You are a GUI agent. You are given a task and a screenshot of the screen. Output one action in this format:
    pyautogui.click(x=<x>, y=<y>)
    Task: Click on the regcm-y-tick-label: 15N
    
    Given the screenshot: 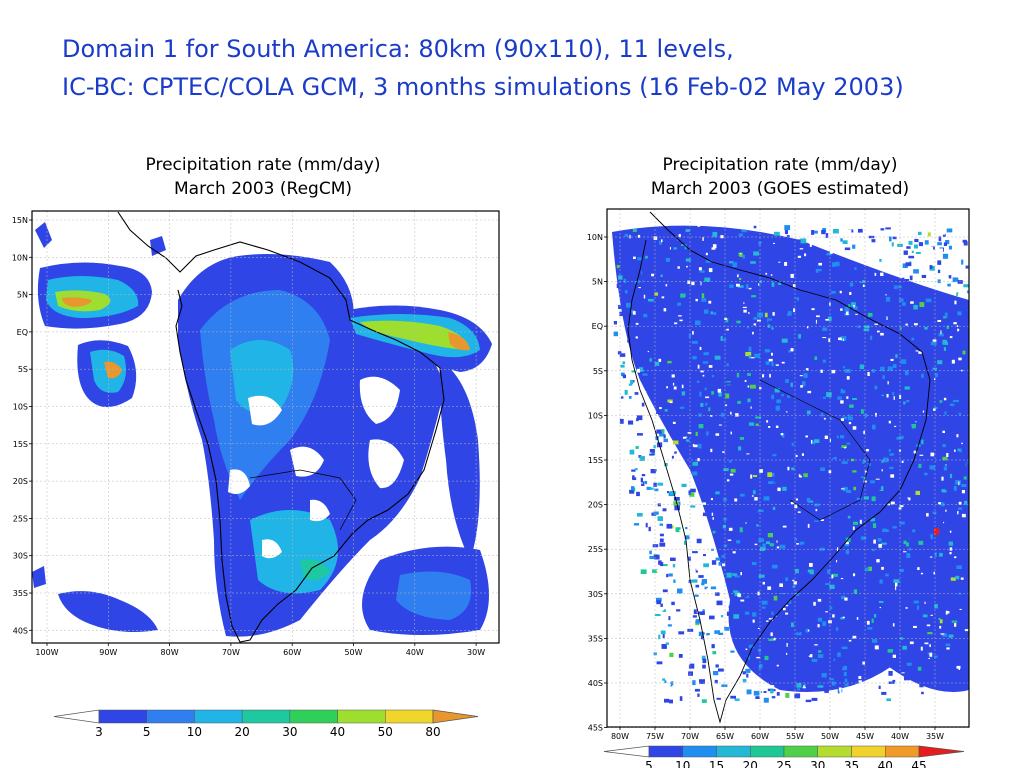 What is the action you would take?
    pyautogui.click(x=20, y=220)
    